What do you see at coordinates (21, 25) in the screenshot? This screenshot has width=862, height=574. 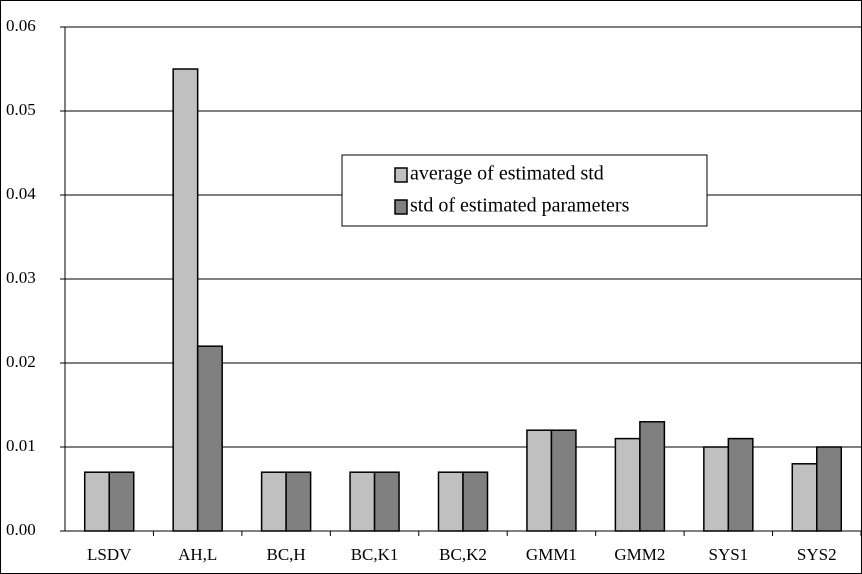 I see `y-tick-label: 0.06` at bounding box center [21, 25].